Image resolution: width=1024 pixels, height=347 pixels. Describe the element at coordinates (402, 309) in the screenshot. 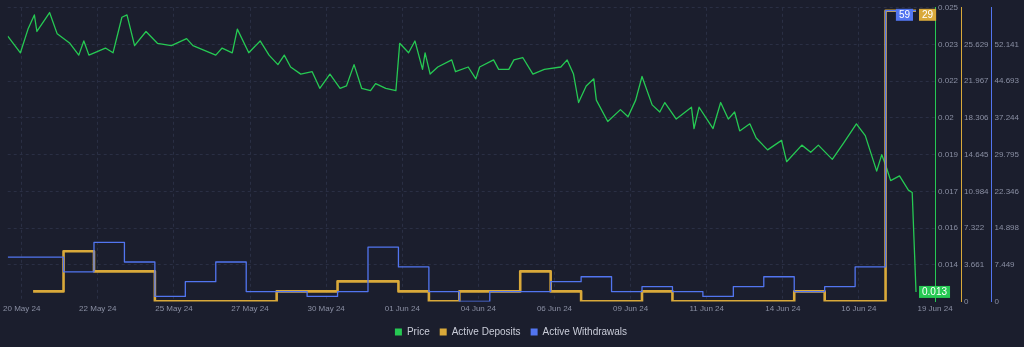

I see `x-tick-label: 01 Jun 24` at that location.